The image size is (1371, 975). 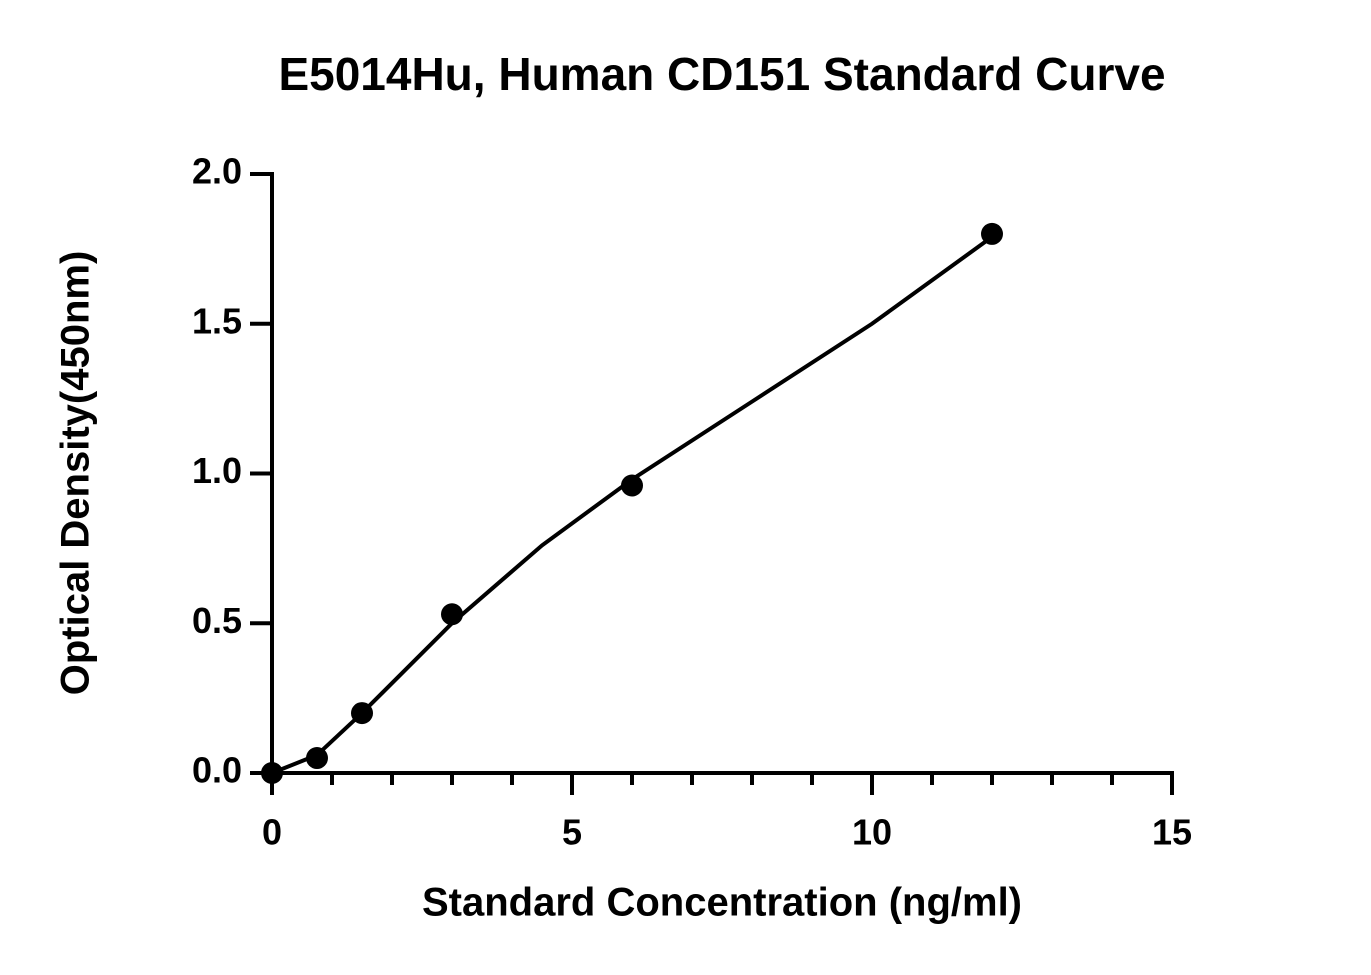 What do you see at coordinates (217, 171) in the screenshot?
I see `y-tick-label: 2.0` at bounding box center [217, 171].